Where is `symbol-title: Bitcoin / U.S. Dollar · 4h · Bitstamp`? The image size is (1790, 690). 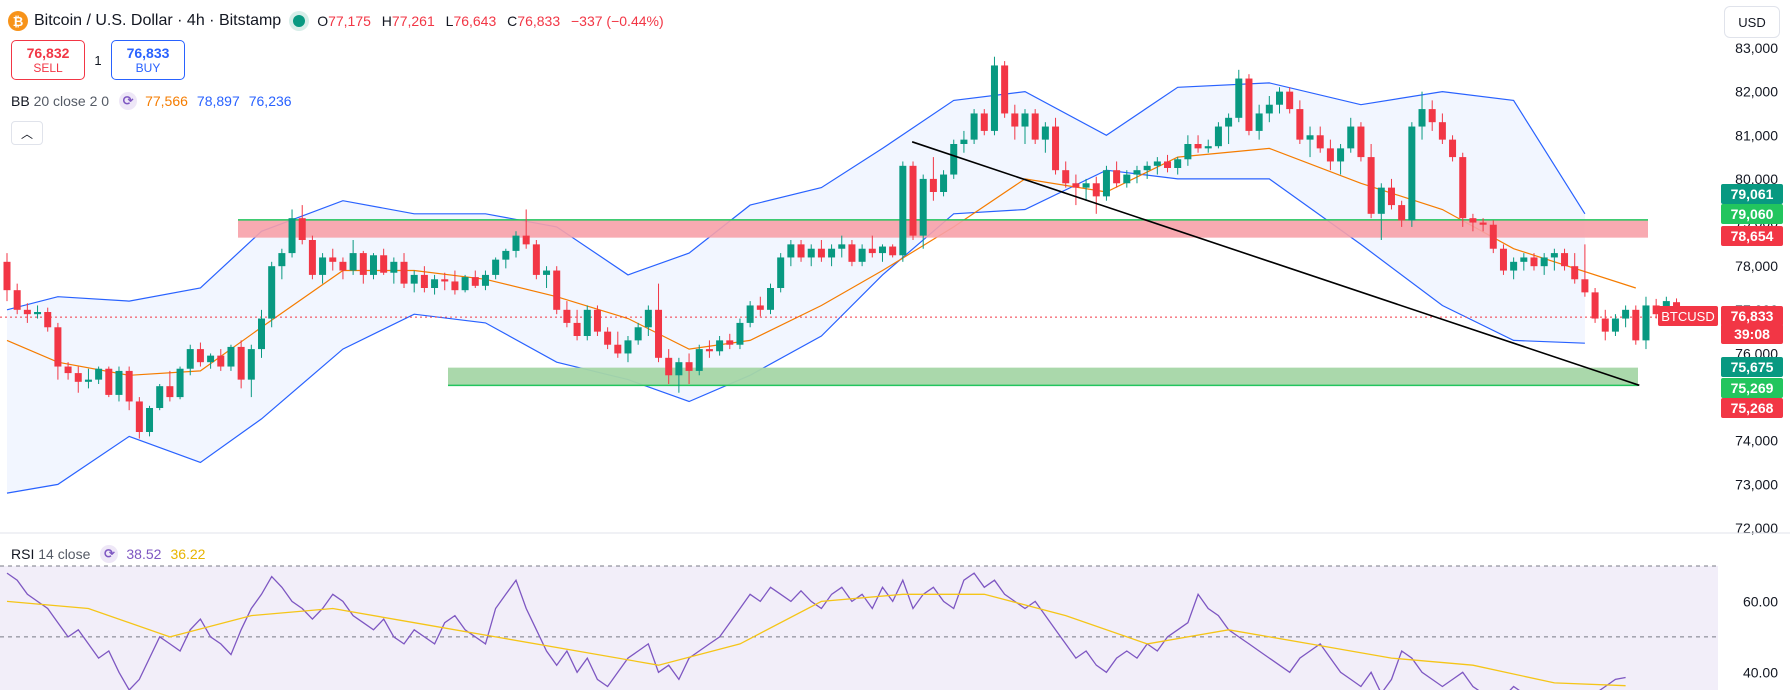
symbol-title: Bitcoin / U.S. Dollar · 4h · Bitstamp is located at coordinates (158, 20).